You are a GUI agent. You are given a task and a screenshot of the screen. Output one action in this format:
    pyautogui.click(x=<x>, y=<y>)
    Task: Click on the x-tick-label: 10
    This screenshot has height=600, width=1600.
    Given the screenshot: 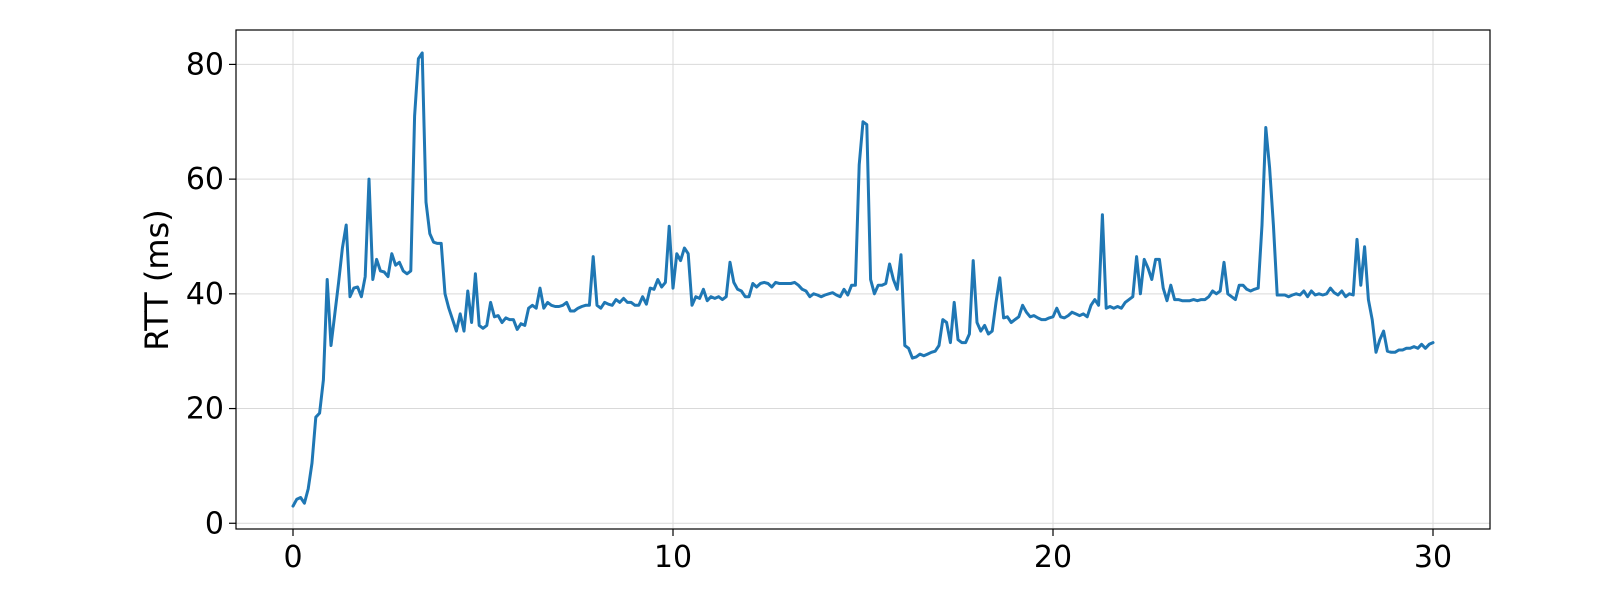 What is the action you would take?
    pyautogui.click(x=673, y=557)
    